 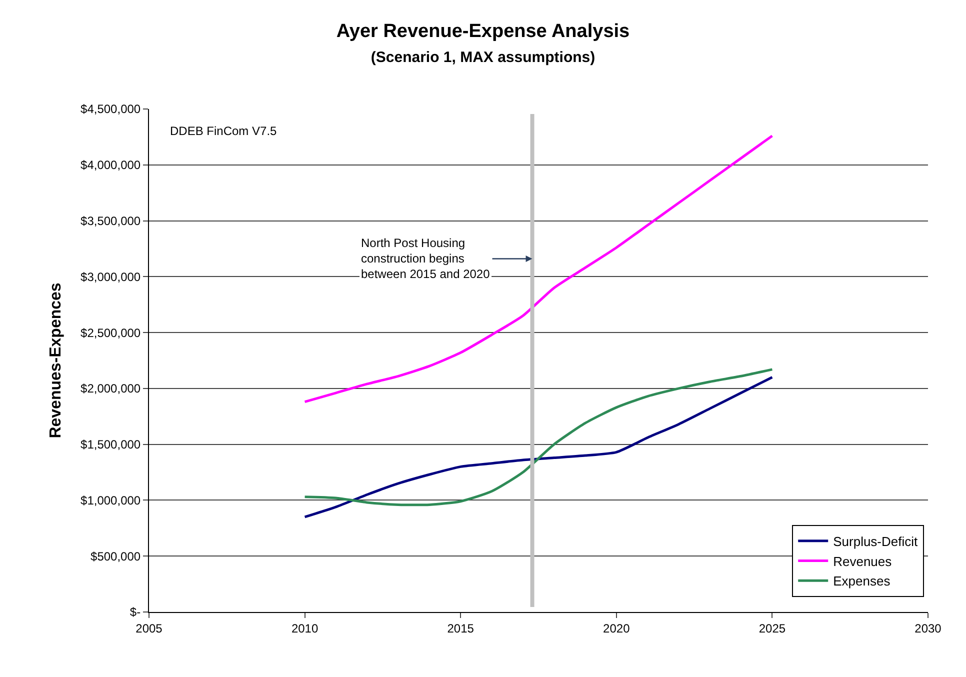 I want to click on y-axis-title: Revenues-Expences, so click(x=55, y=360).